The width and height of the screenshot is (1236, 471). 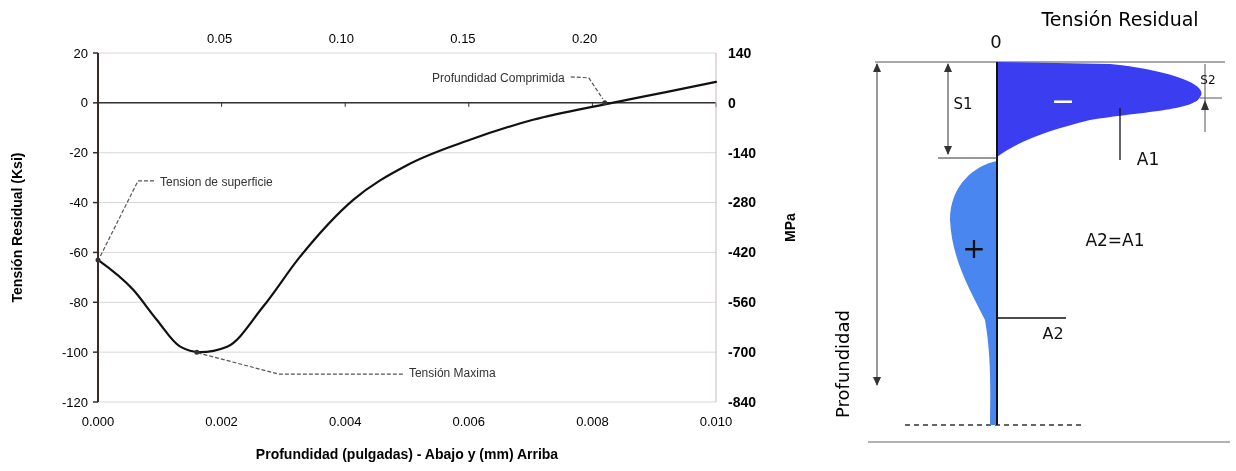 What do you see at coordinates (742, 352) in the screenshot?
I see `y2-tick-label: -700` at bounding box center [742, 352].